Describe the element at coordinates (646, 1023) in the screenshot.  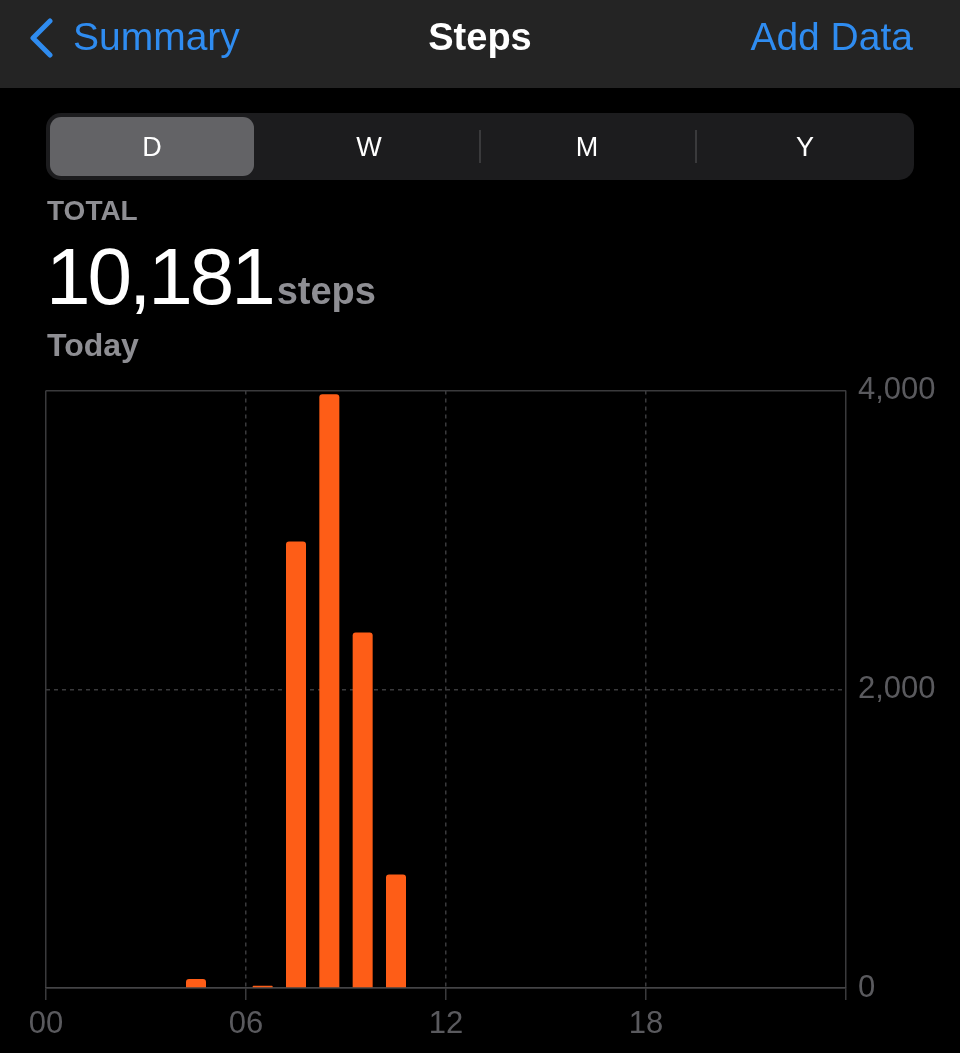
I see `x-tick-label: 18` at that location.